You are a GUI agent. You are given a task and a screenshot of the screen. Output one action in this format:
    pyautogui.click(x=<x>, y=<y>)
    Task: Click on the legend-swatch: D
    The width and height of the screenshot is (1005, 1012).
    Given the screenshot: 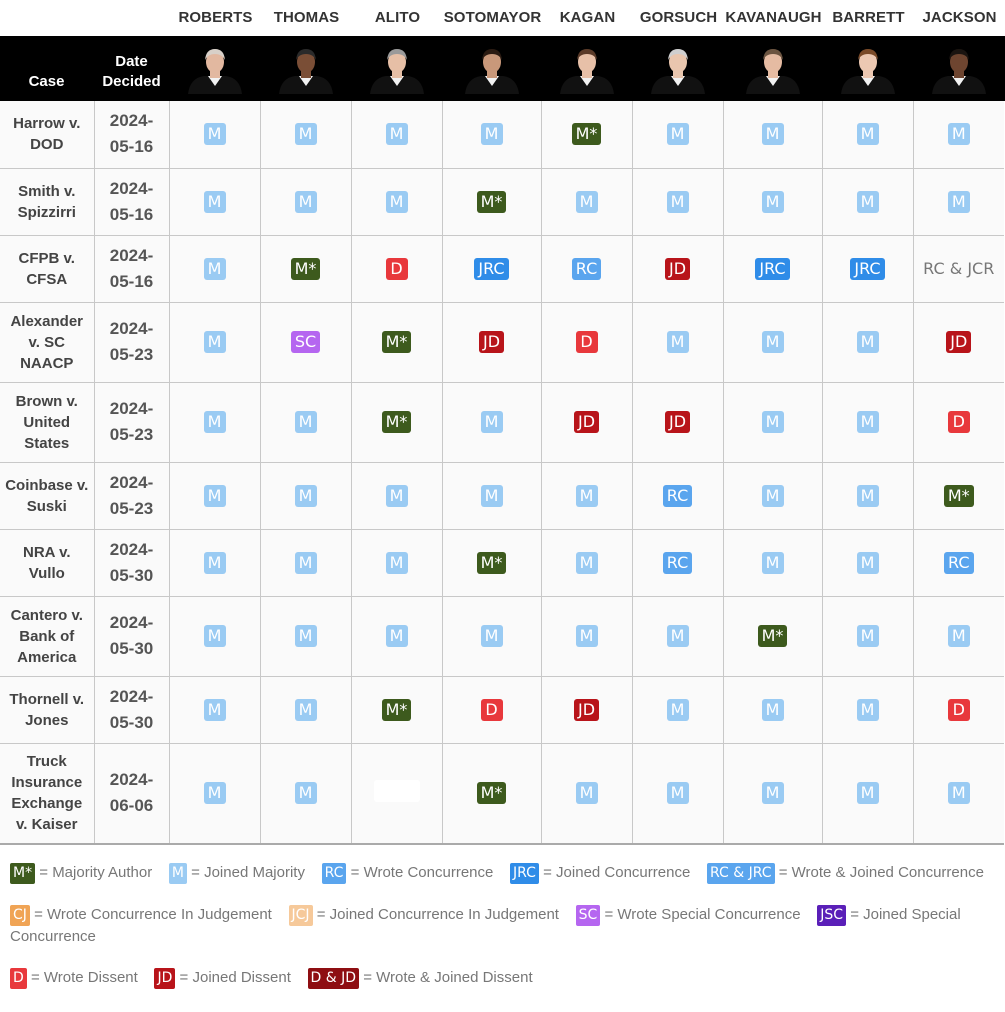 What is the action you would take?
    pyautogui.click(x=18, y=978)
    